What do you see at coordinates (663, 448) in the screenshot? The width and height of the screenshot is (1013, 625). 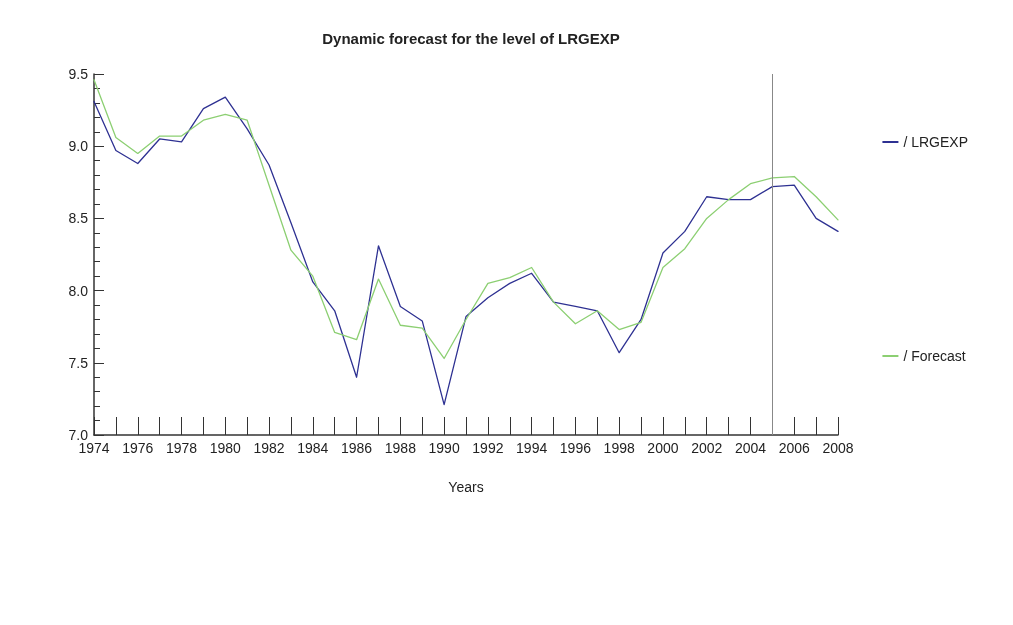 I see `x-tick-label: 2000` at bounding box center [663, 448].